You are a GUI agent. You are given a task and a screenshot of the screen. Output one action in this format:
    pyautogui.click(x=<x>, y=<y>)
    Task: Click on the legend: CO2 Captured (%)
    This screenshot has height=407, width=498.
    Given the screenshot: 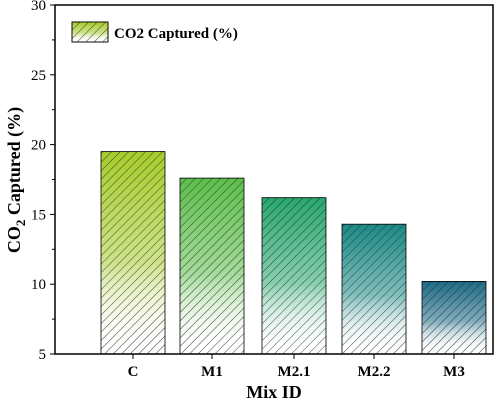 What is the action you would take?
    pyautogui.click(x=154, y=32)
    